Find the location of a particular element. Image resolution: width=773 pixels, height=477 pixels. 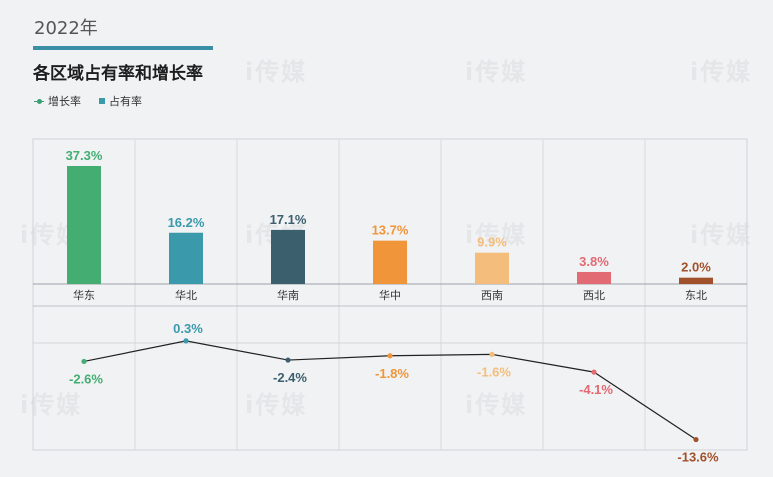

share-value-label: 9.9% is located at coordinates (492, 242).